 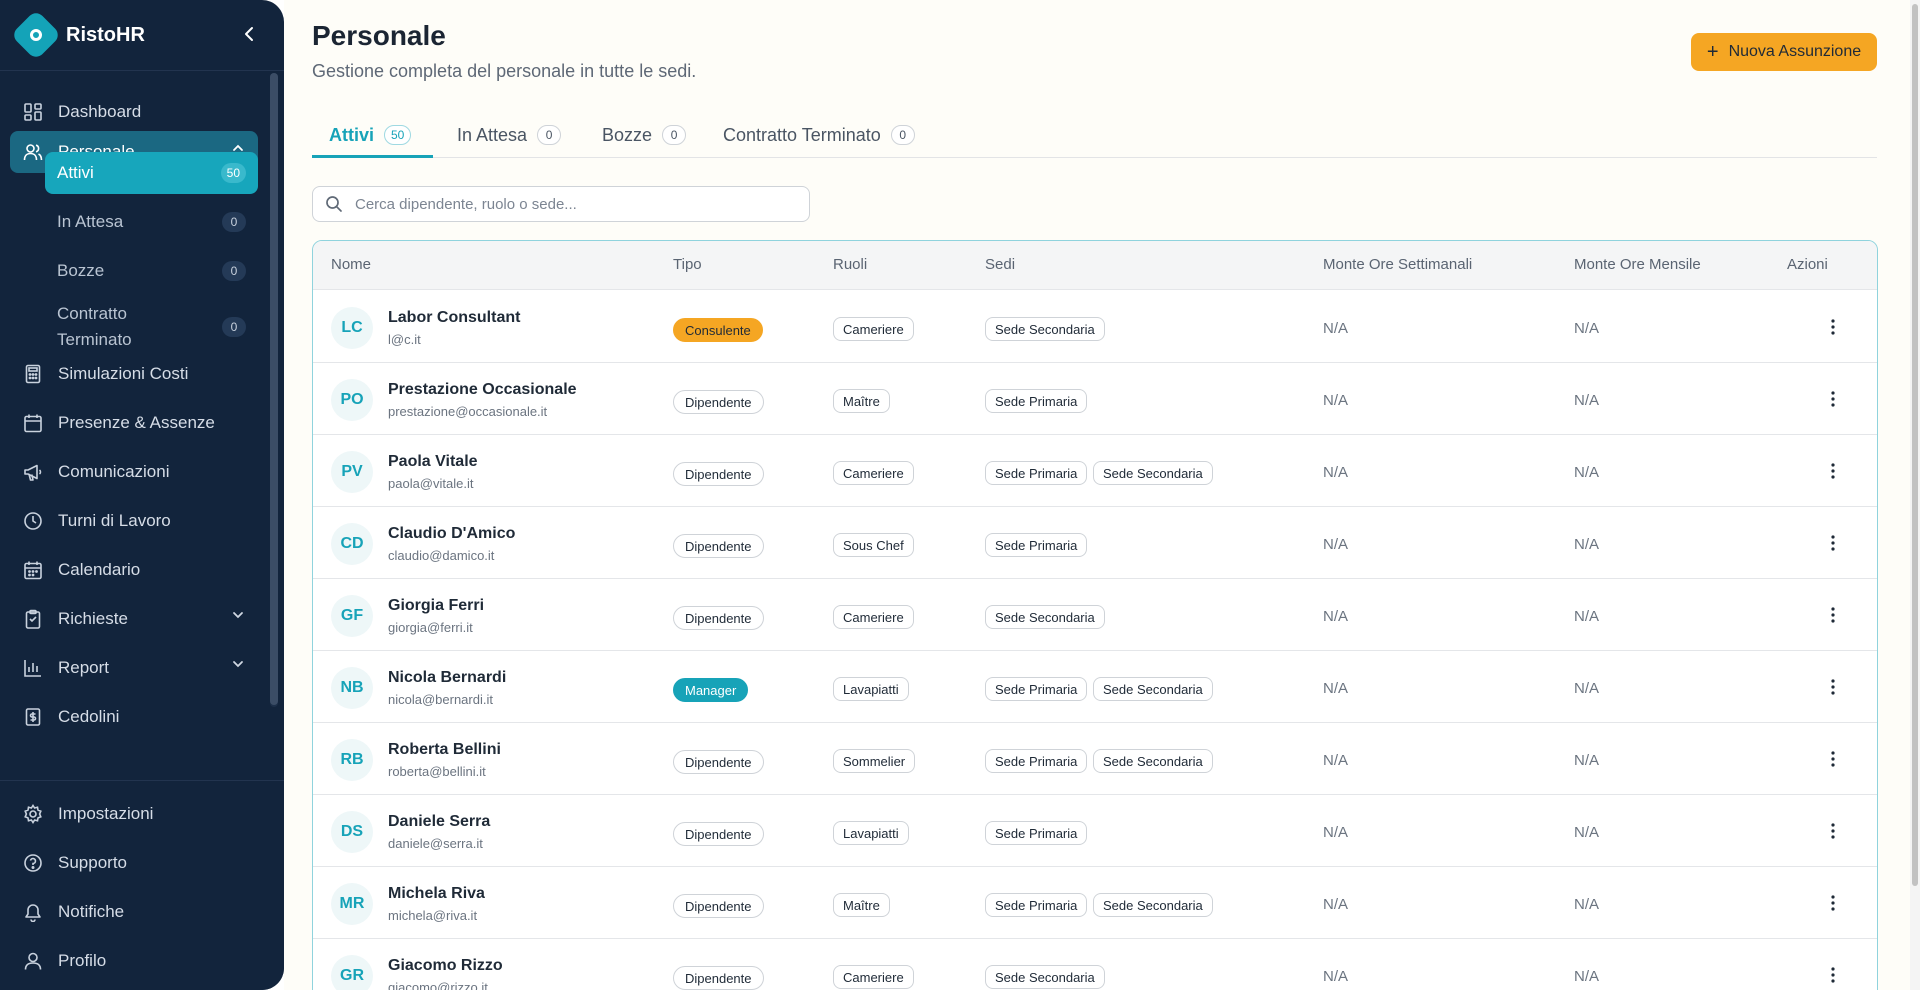 What do you see at coordinates (352, 760) in the screenshot?
I see `avatar: RB` at bounding box center [352, 760].